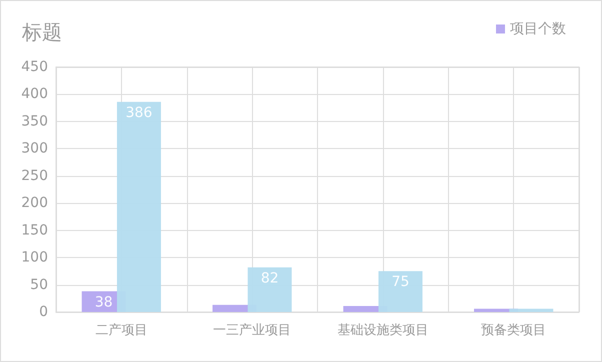  I want to click on x-tick-label: 一三产业项目, so click(252, 330).